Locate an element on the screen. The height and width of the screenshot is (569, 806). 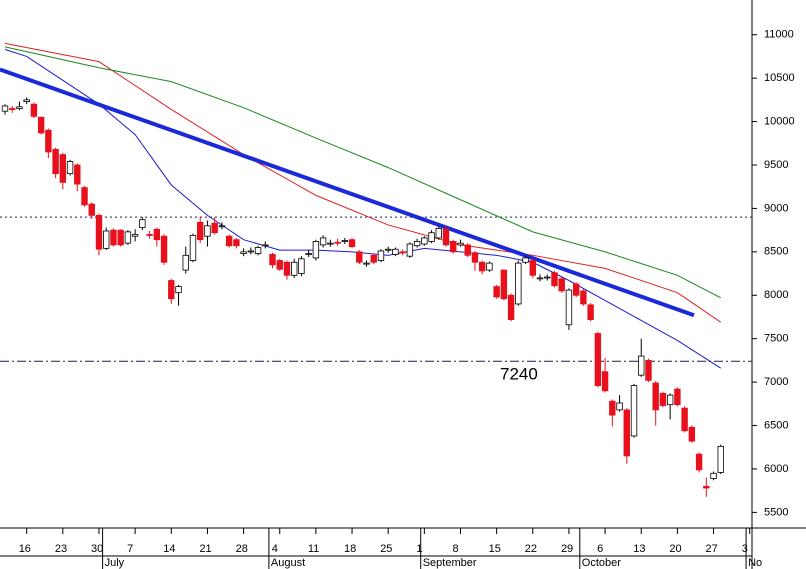
y-tick-label: 7500 is located at coordinates (776, 339).